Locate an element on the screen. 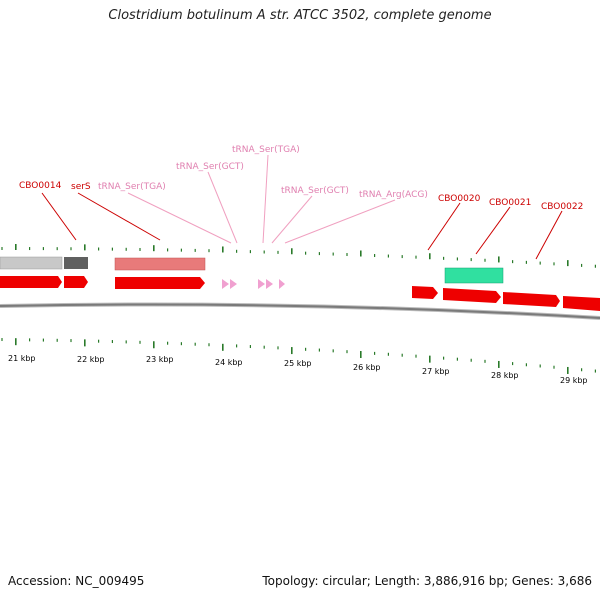 Image resolution: width=600 pixels, height=600 pixels. kbp-label: 24 kbp is located at coordinates (229, 362).